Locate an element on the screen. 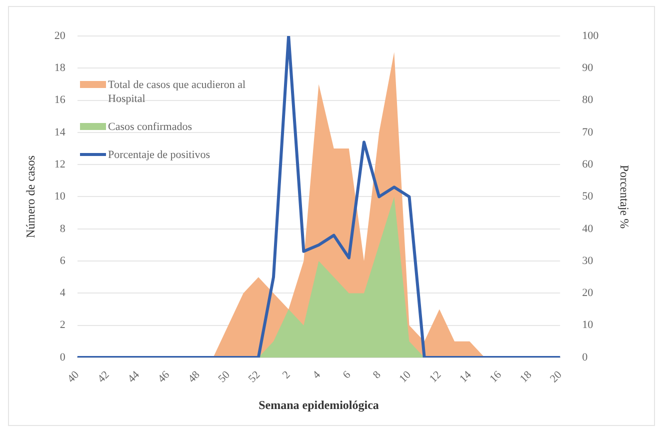  legend-label: Total de casos que acudieron al Hospital is located at coordinates (177, 92).